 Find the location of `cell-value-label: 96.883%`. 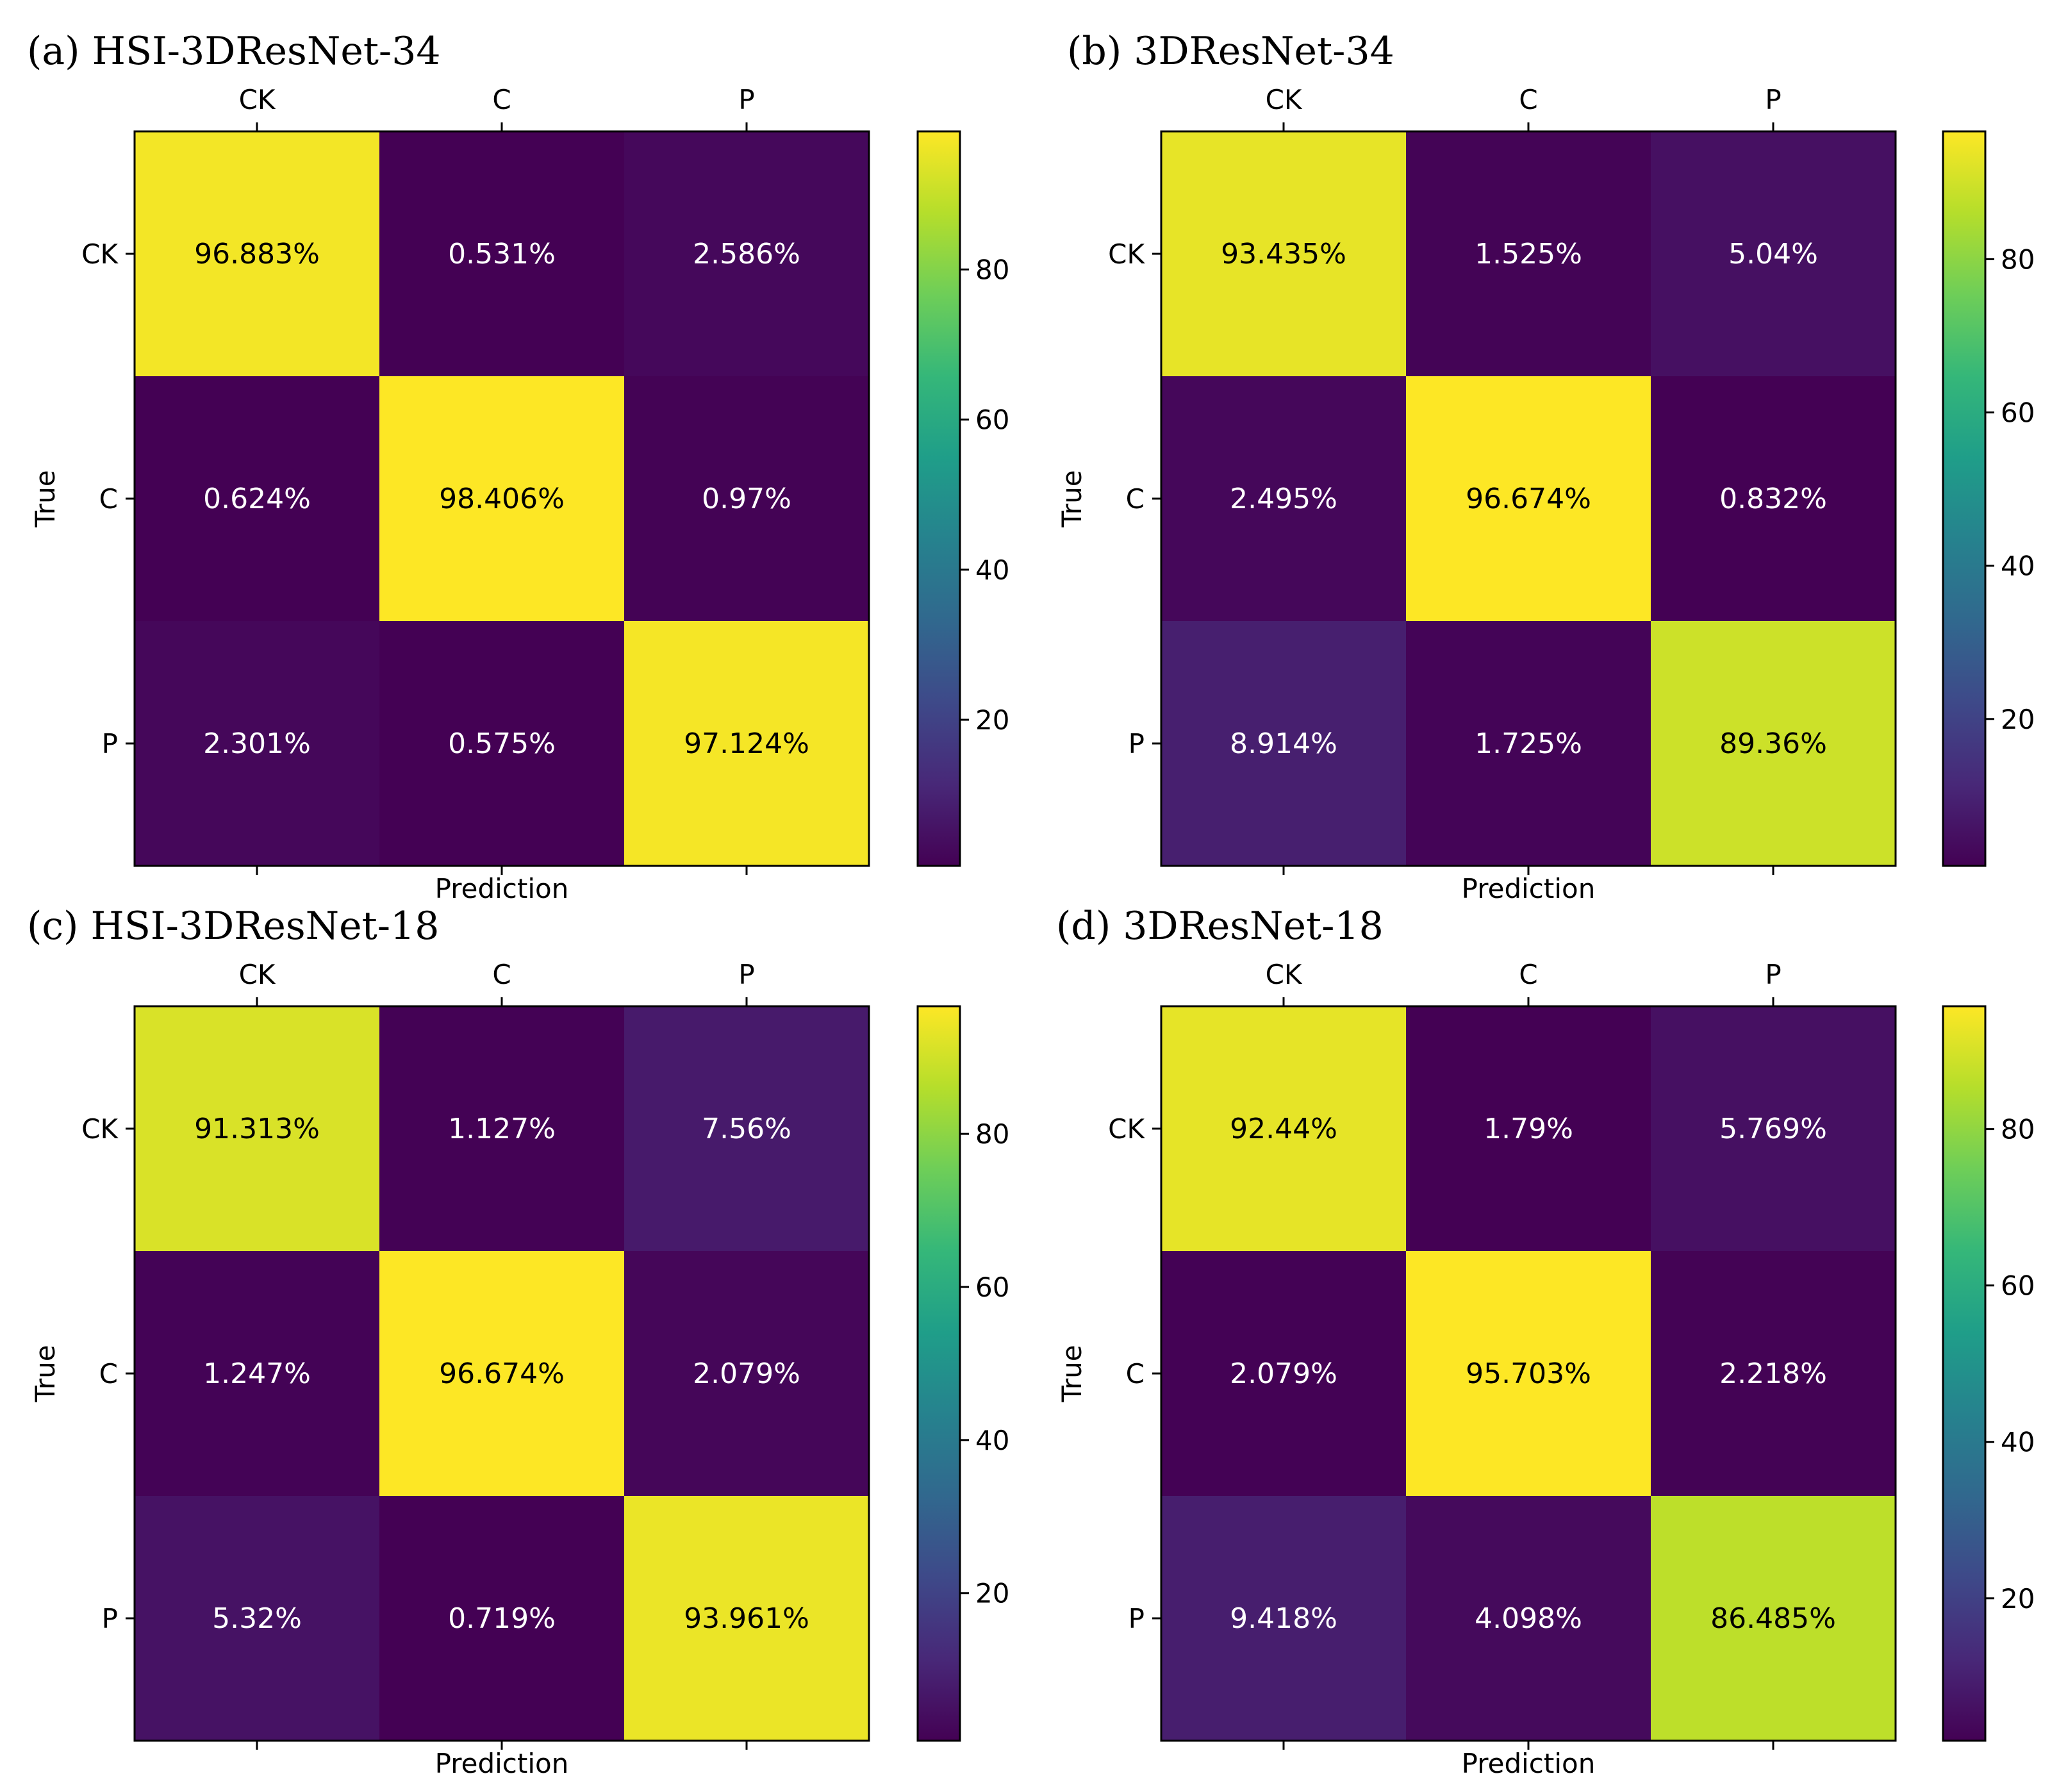

cell-value-label: 96.883% is located at coordinates (257, 254).